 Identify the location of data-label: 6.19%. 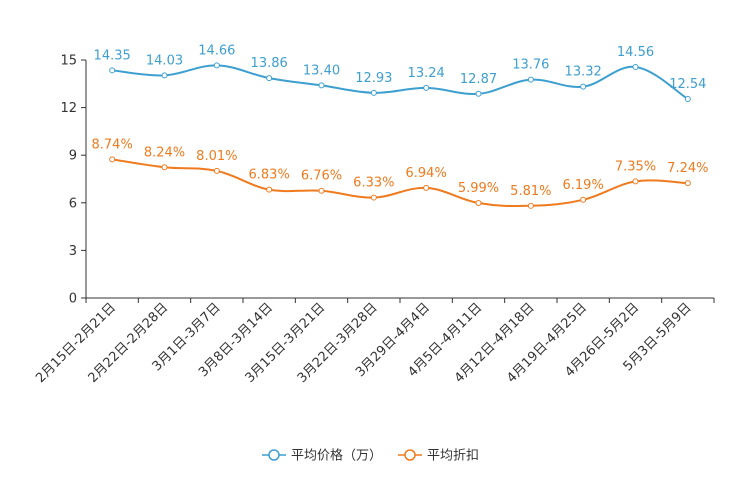
(583, 185).